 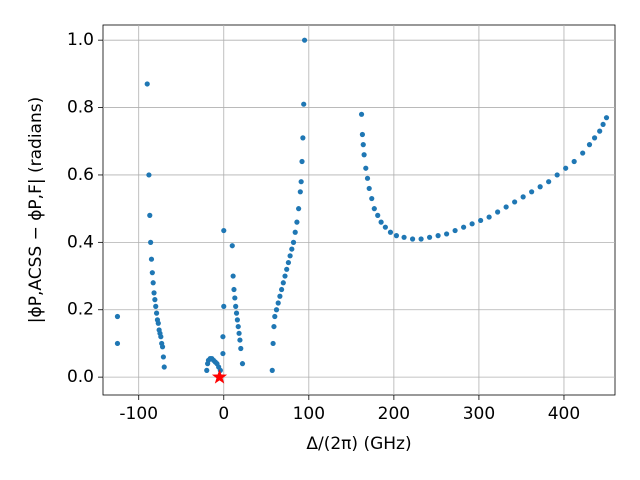 What do you see at coordinates (479, 414) in the screenshot?
I see `x-tick-label: 300` at bounding box center [479, 414].